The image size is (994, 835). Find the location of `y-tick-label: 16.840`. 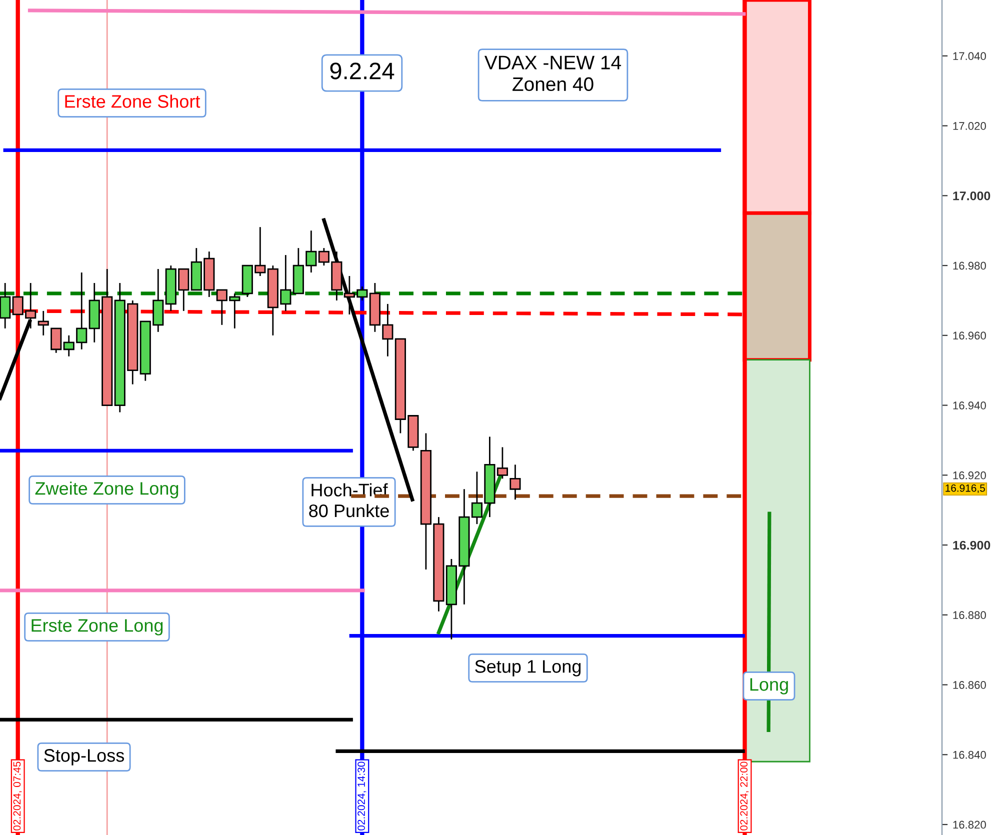

y-tick-label: 16.840 is located at coordinates (969, 754).